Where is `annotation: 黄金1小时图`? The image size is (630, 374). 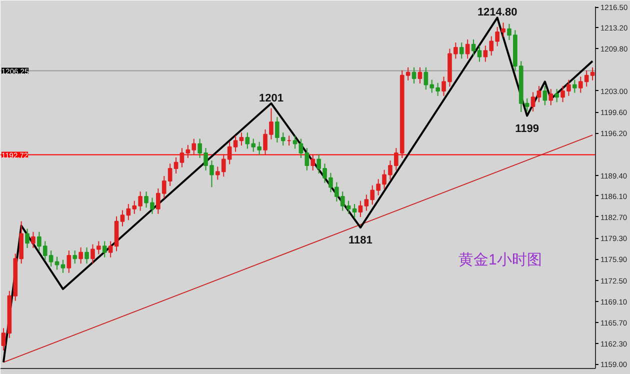
annotation: 黄金1小时图 is located at coordinates (500, 260).